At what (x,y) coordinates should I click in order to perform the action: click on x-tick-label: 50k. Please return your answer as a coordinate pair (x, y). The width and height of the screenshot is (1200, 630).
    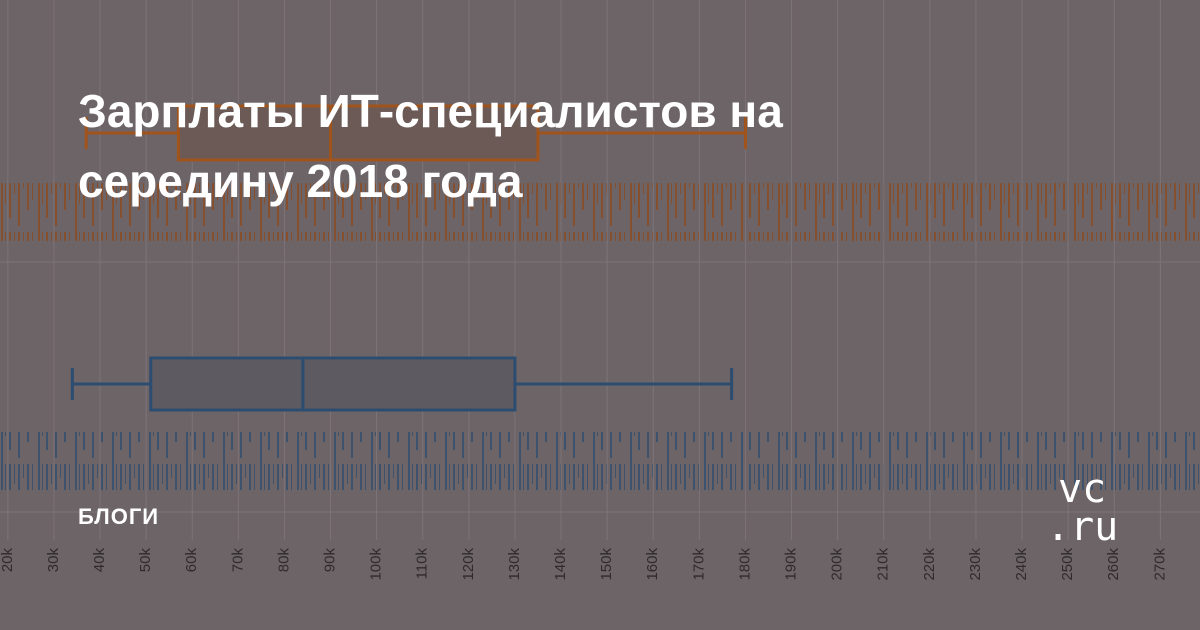
    Looking at the image, I should click on (145, 560).